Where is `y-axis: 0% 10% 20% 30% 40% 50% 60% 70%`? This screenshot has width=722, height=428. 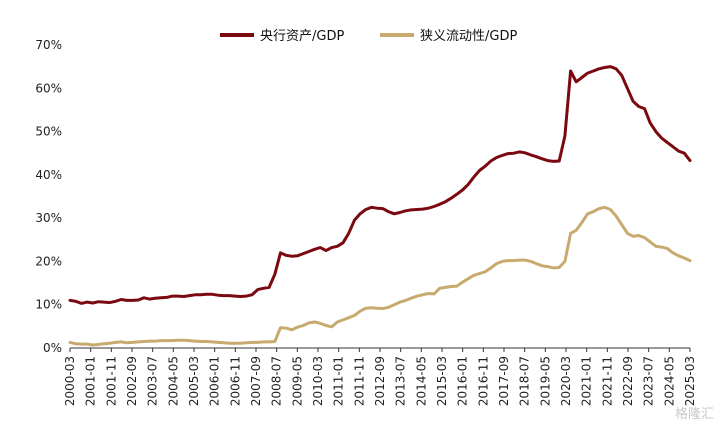
y-axis: 0% 10% 20% 30% 40% 50% 60% 70% is located at coordinates (48, 196).